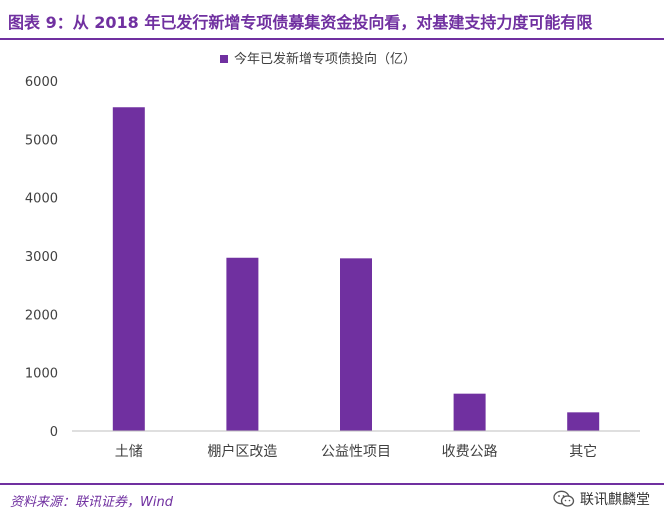  Describe the element at coordinates (41, 199) in the screenshot. I see `y-tick-label: 4000` at that location.